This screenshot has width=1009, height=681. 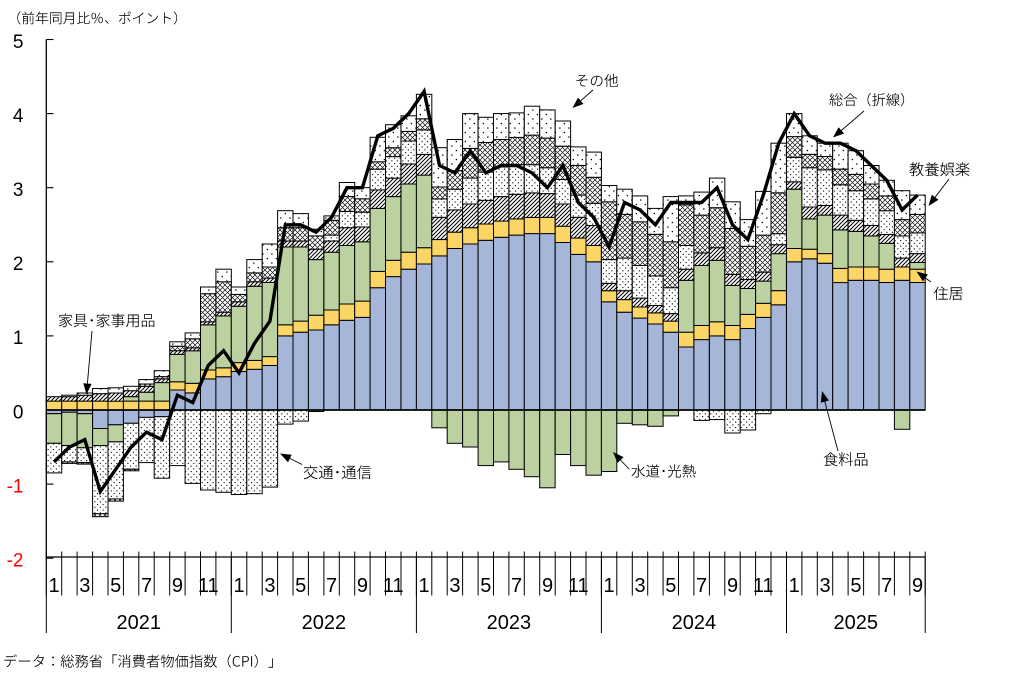 What do you see at coordinates (324, 623) in the screenshot?
I see `svg-text: 2022` at bounding box center [324, 623].